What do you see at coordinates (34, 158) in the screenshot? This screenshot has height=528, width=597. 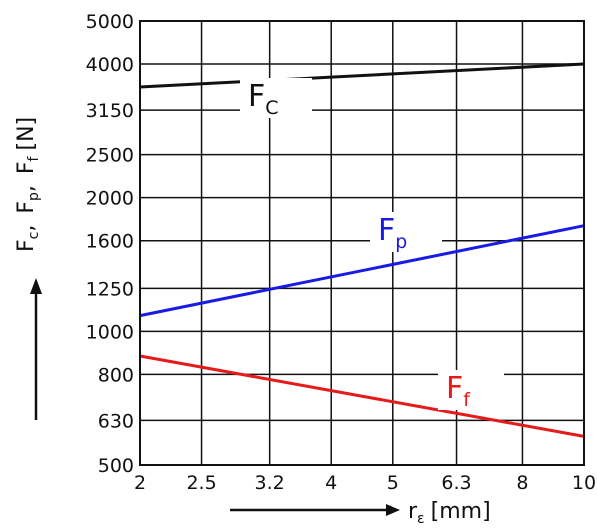 I see `y-axis-title-sub3: f` at bounding box center [34, 158].